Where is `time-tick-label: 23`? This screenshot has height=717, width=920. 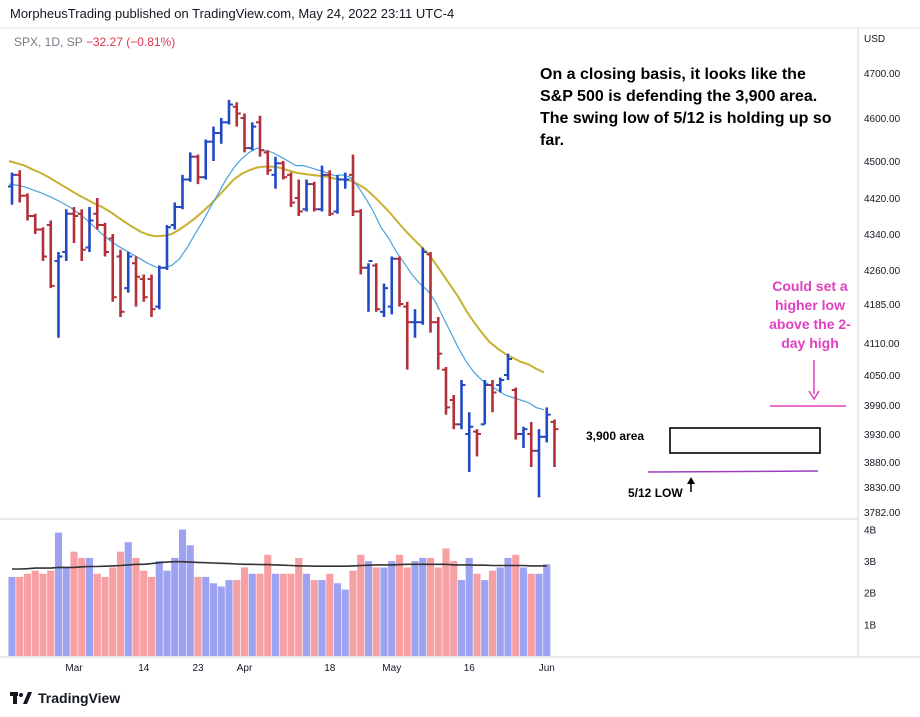 time-tick-label: 23 is located at coordinates (198, 668).